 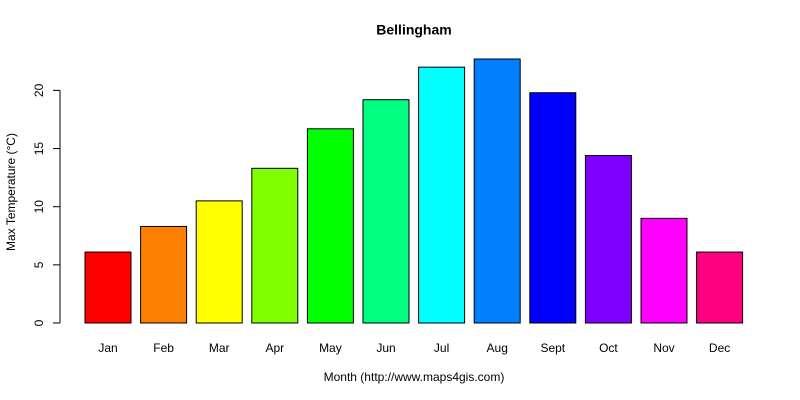 I want to click on y-tick-label: 5, so click(x=39, y=264).